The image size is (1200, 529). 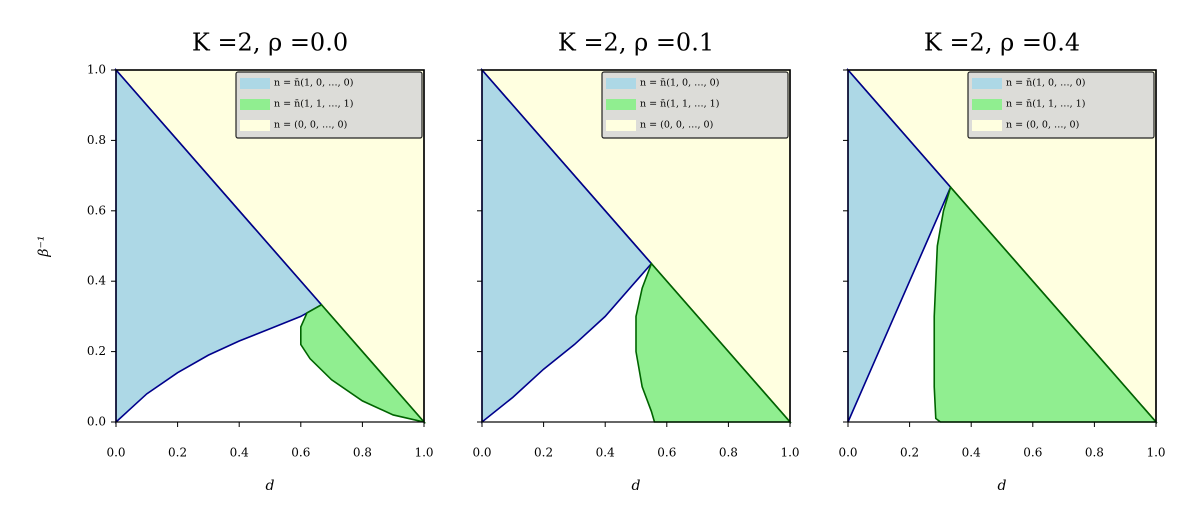 I want to click on y-tick-label: 0.0, so click(x=96, y=422).